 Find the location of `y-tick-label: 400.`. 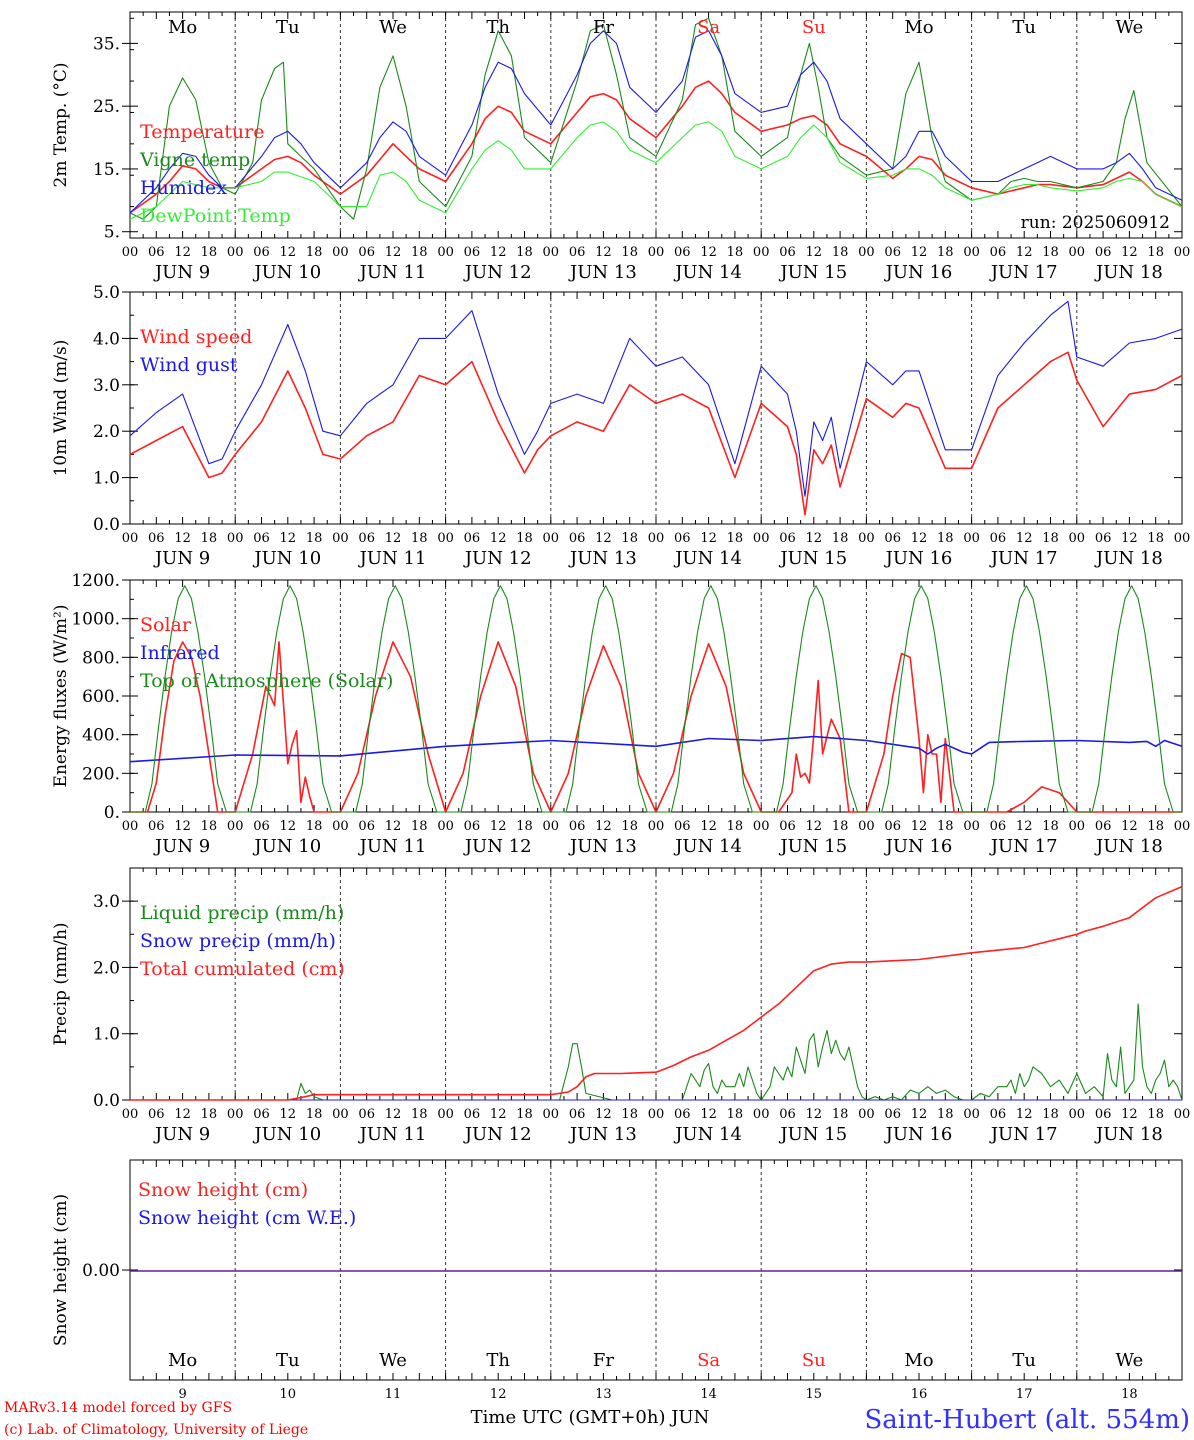

y-tick-label: 400. is located at coordinates (101, 736).